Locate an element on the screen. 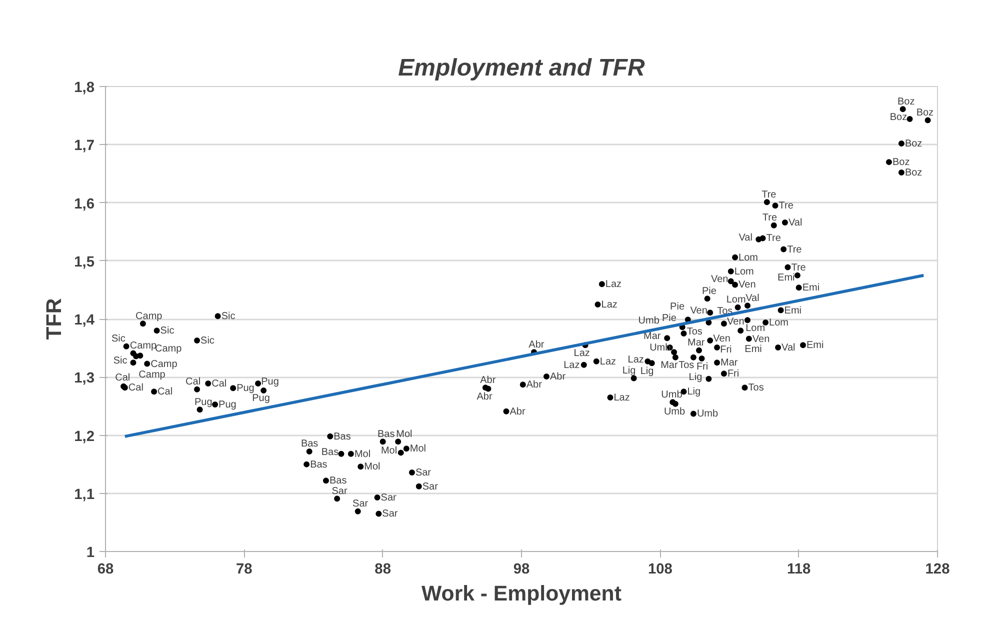  y-tick-label: 1,2 is located at coordinates (84, 436).